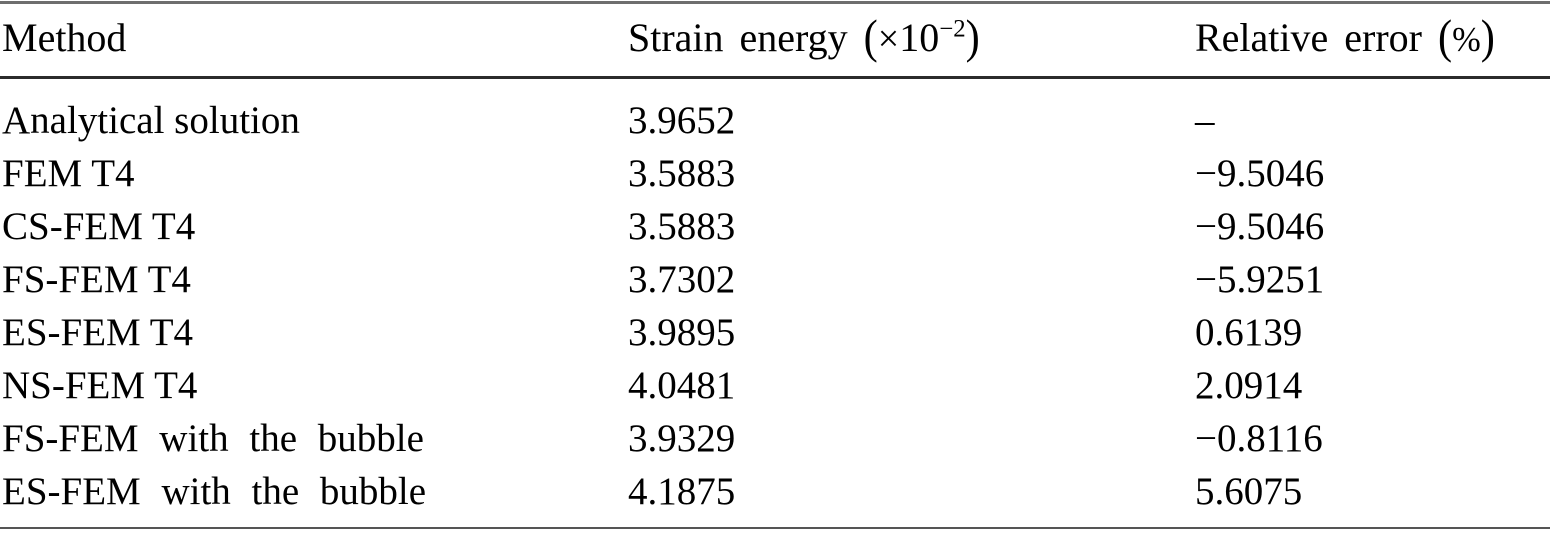  I want to click on column-header-strain-energy: Strain energy (×10−2), so click(911, 40).